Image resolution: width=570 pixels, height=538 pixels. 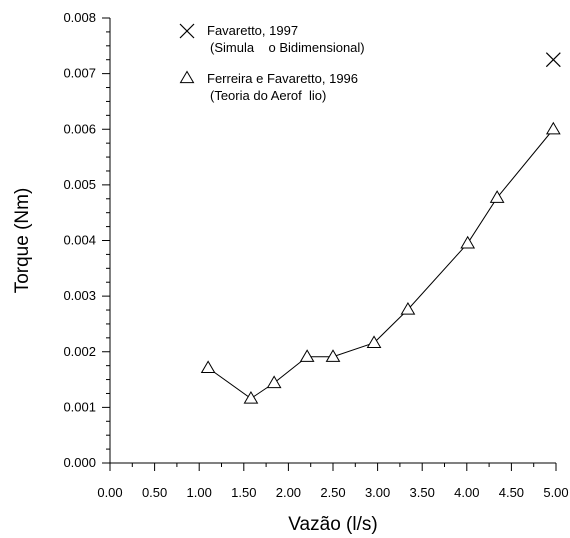 I want to click on x-tick-label: 2.50, so click(x=332, y=492).